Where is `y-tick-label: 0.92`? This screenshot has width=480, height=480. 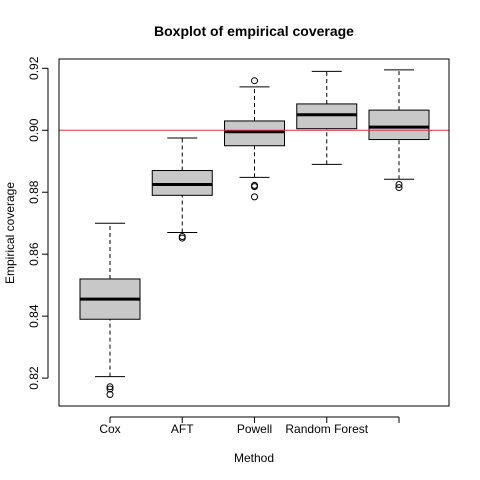 y-tick-label: 0.92 is located at coordinates (34, 68).